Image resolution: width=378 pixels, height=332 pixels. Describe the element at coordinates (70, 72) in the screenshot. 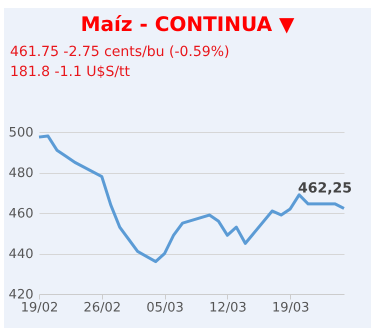

I see `text: 181.8 -1.1 U$S/tt` at that location.